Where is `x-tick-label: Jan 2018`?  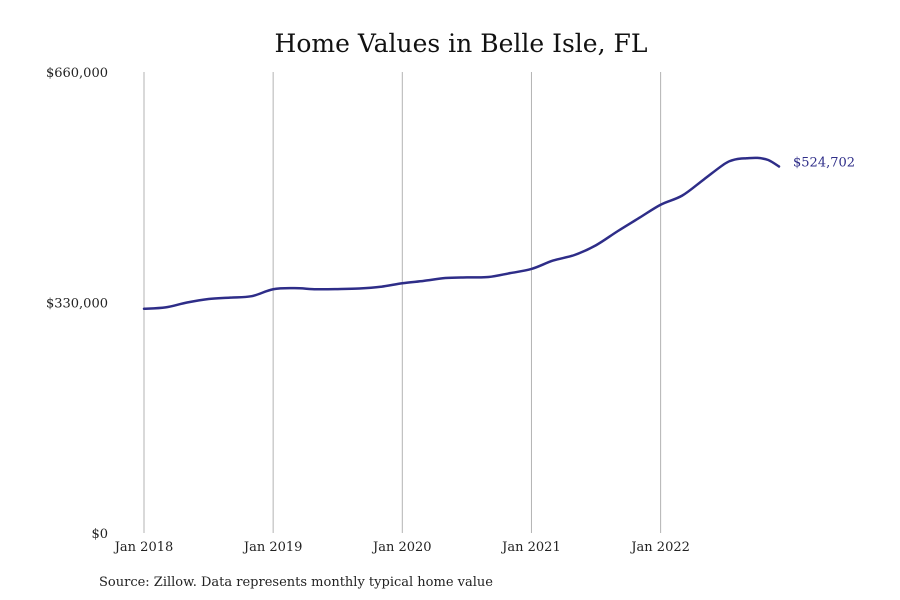 x-tick-label: Jan 2018 is located at coordinates (143, 547).